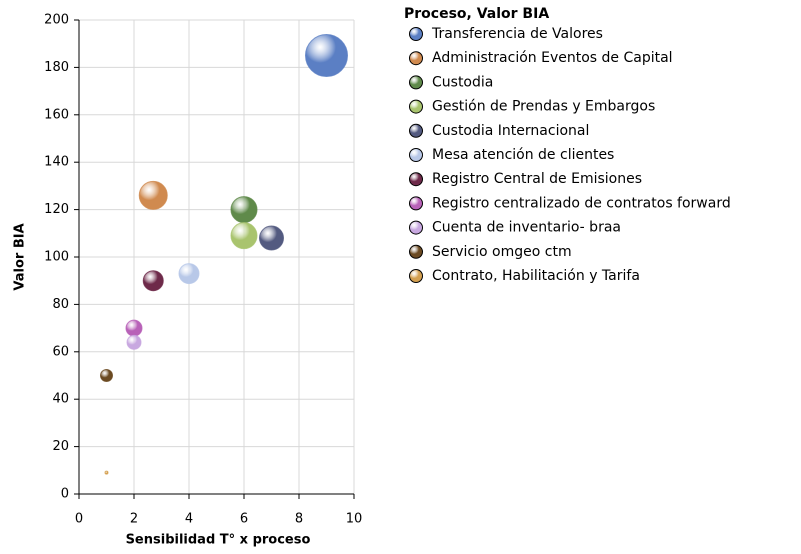 Image resolution: width=801 pixels, height=554 pixels. Describe the element at coordinates (510, 131) in the screenshot. I see `legend-label: Custodia Internacional` at that location.